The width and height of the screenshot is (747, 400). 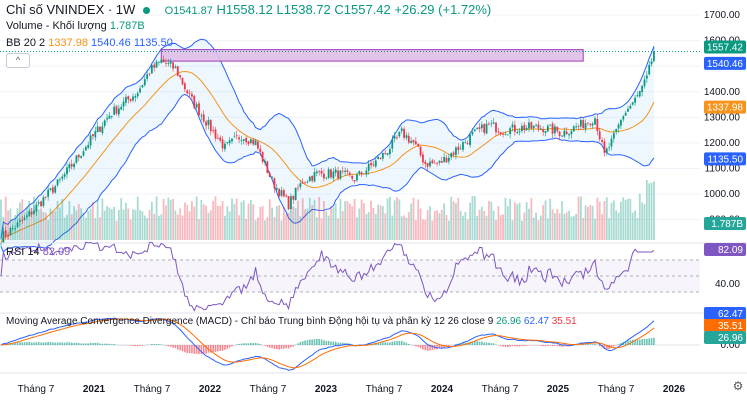 What do you see at coordinates (722, 92) in the screenshot?
I see `price-axis-tick: 1400.00` at bounding box center [722, 92].